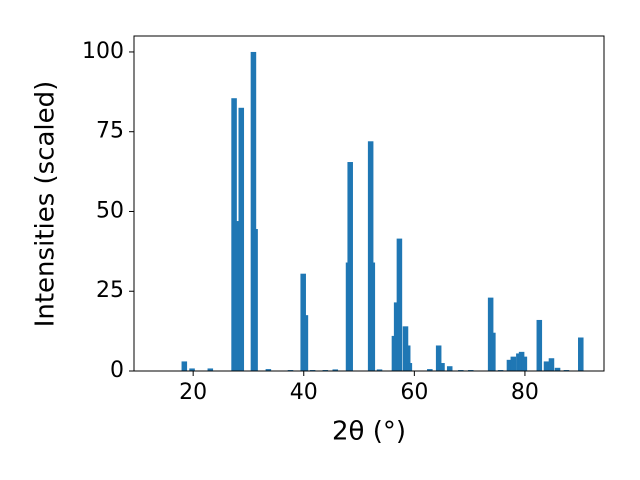 Image resolution: width=640 pixels, height=480 pixels. I want to click on y-tick-label: 0, so click(117, 370).